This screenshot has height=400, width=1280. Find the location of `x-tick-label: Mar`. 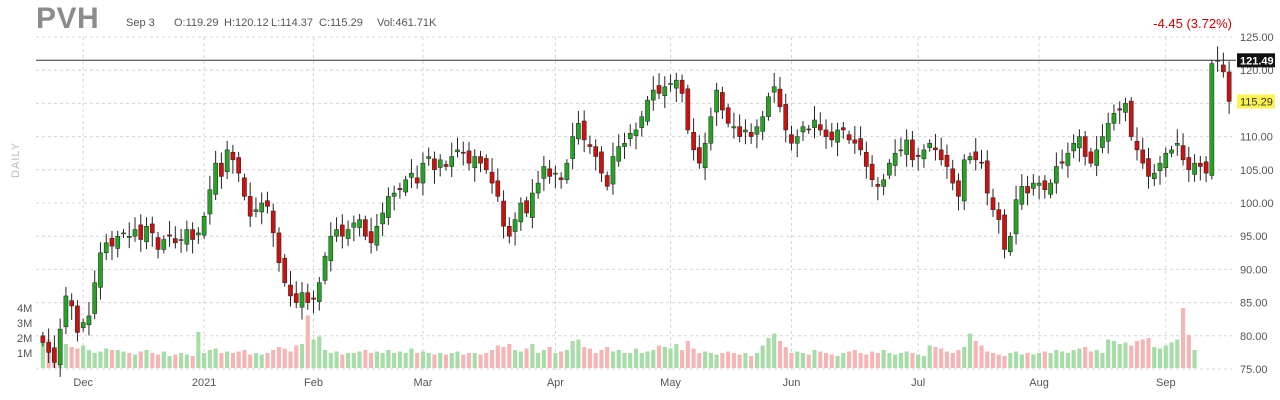

x-tick-label: Mar is located at coordinates (422, 383).